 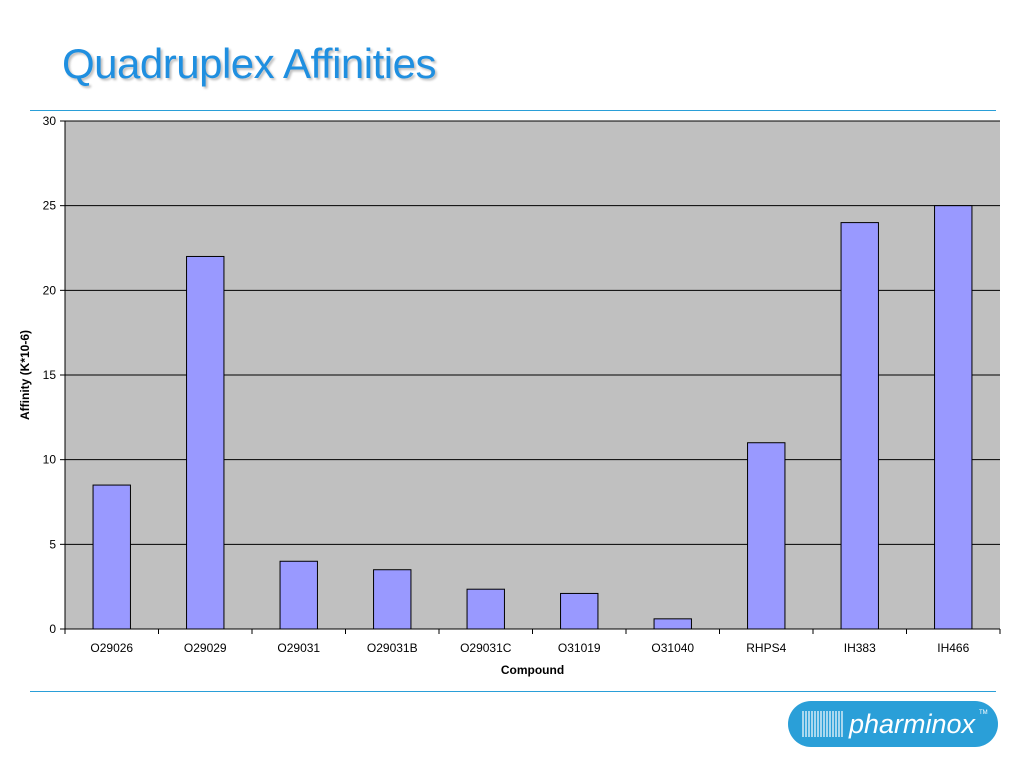 What do you see at coordinates (205, 648) in the screenshot?
I see `x-tick-label: O29029` at bounding box center [205, 648].